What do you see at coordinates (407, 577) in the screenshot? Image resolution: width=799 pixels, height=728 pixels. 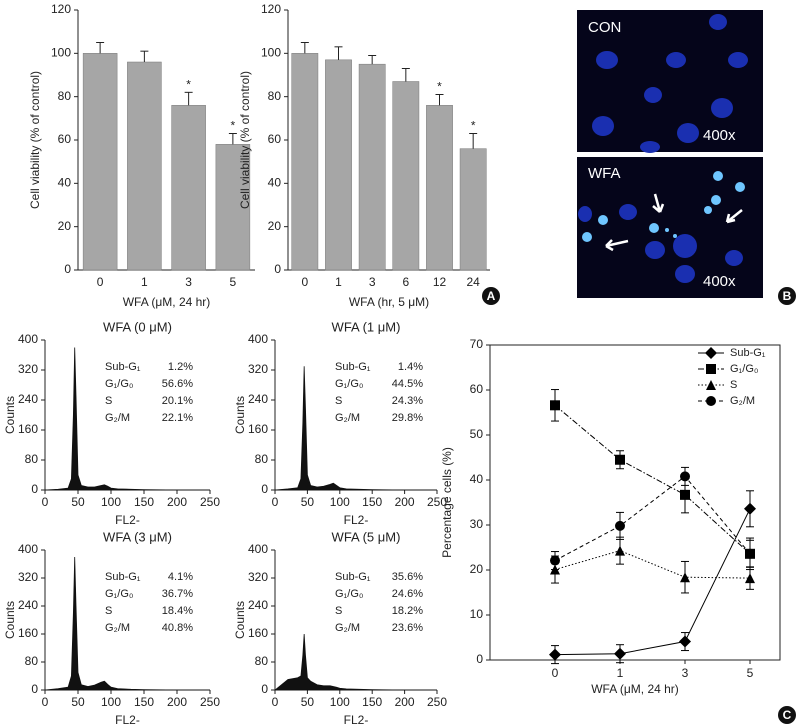 I see `stat-value: 35.6%` at bounding box center [407, 577].